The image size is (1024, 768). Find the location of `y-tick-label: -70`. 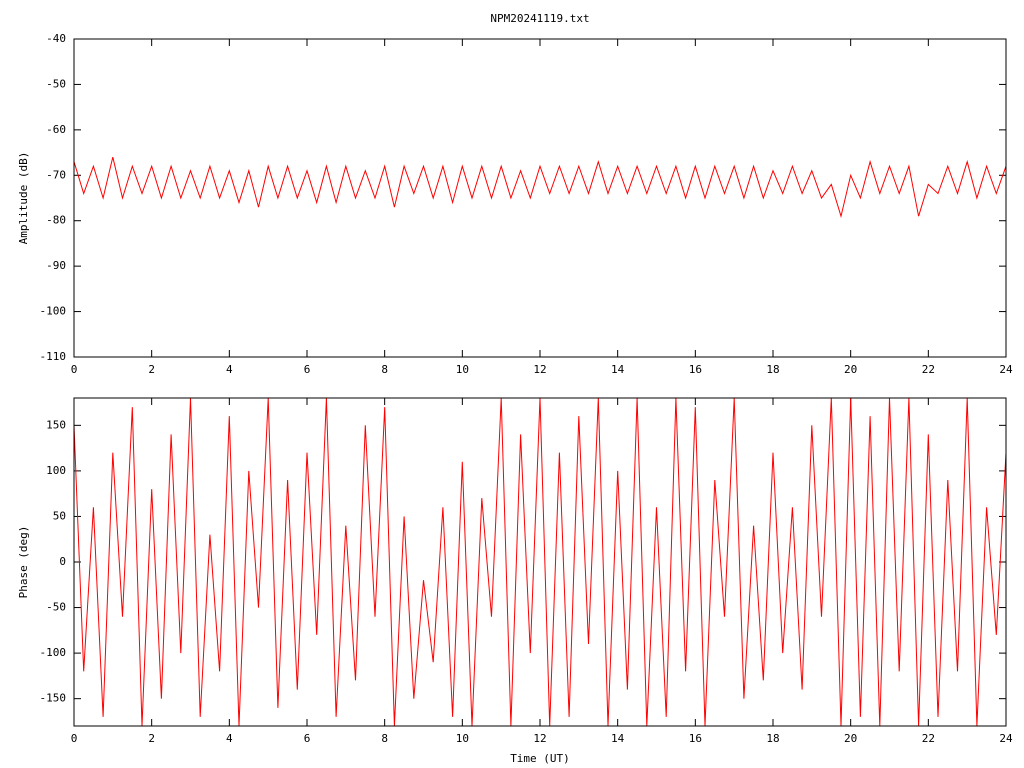

y-tick-label: -70 is located at coordinates (56, 174).